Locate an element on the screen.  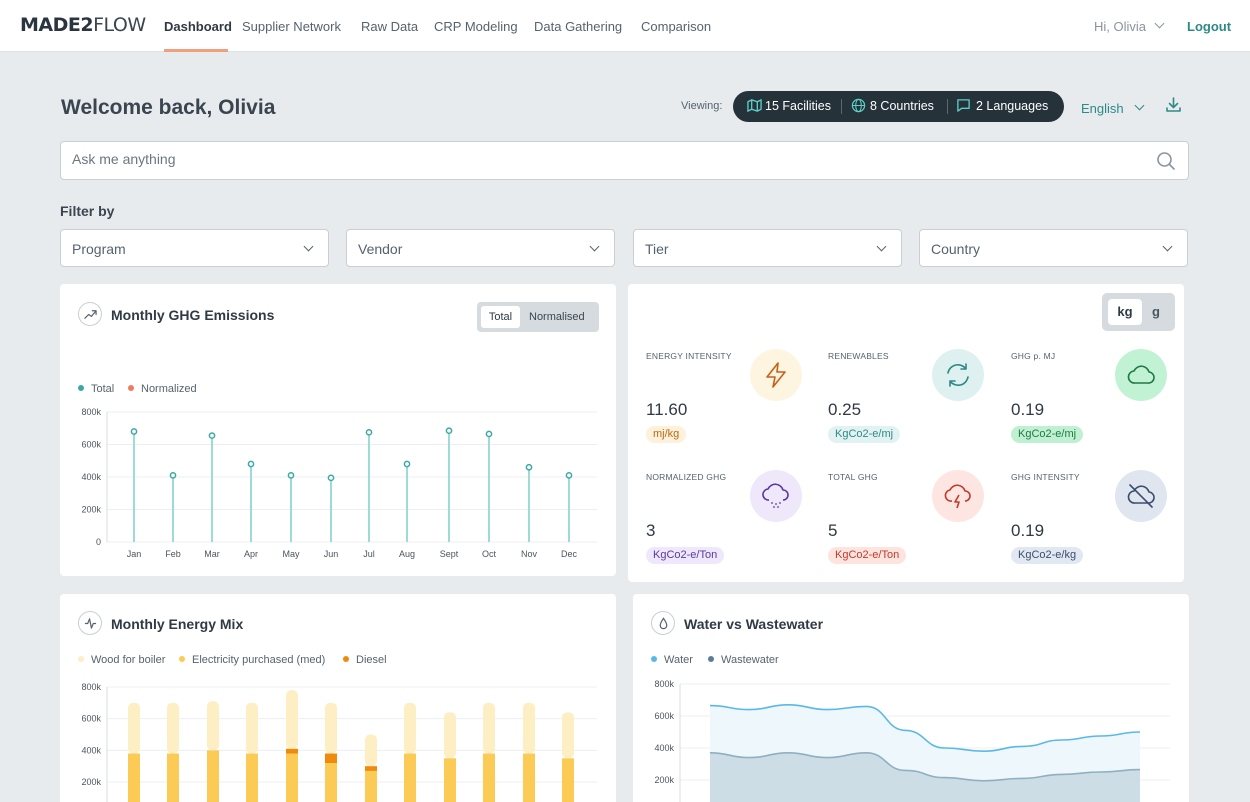
total-toggle-option: Total is located at coordinates (500, 317).